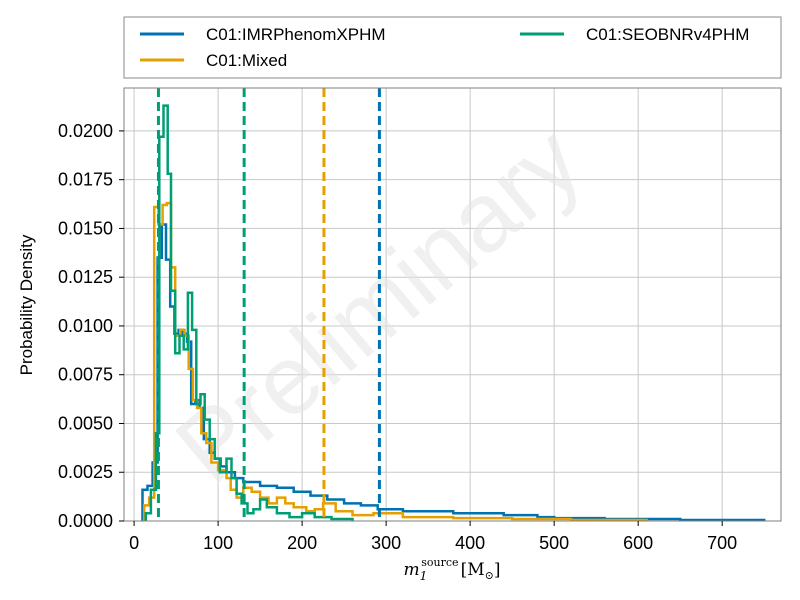 The image size is (800, 600). What do you see at coordinates (134, 543) in the screenshot?
I see `x-tick-label: 0` at bounding box center [134, 543].